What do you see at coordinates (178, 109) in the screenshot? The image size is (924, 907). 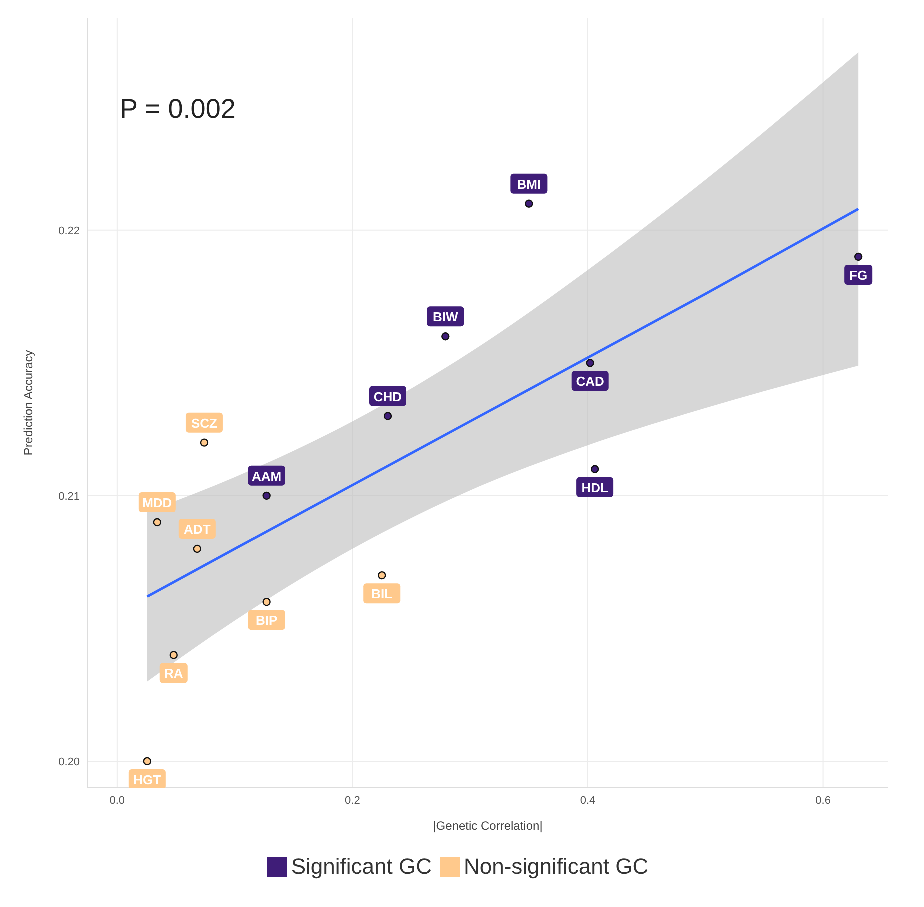 I see `annotation: P = 0.002` at bounding box center [178, 109].